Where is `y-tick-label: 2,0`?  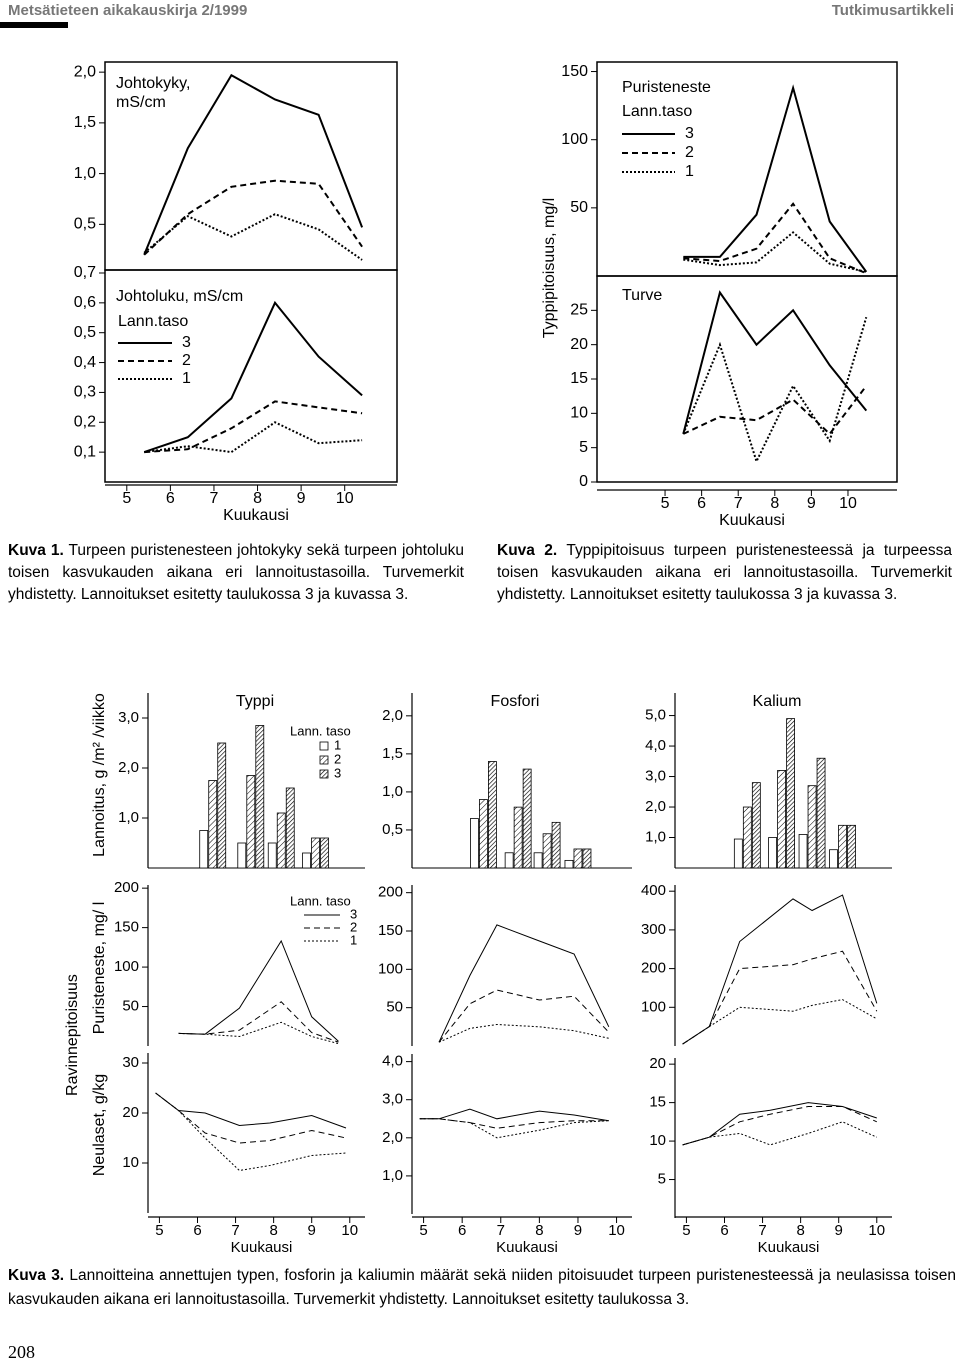
y-tick-label: 2,0 is located at coordinates (128, 767).